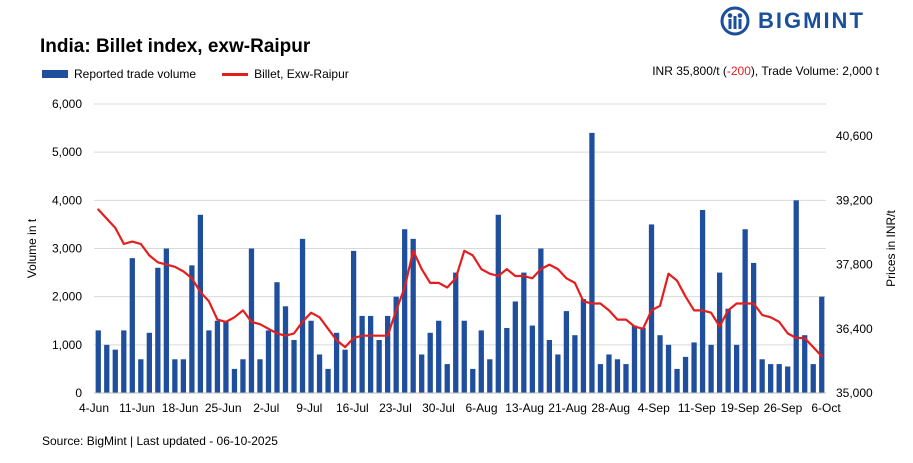 The height and width of the screenshot is (463, 913). What do you see at coordinates (610, 408) in the screenshot?
I see `x-tick-label: 28-Aug` at bounding box center [610, 408].